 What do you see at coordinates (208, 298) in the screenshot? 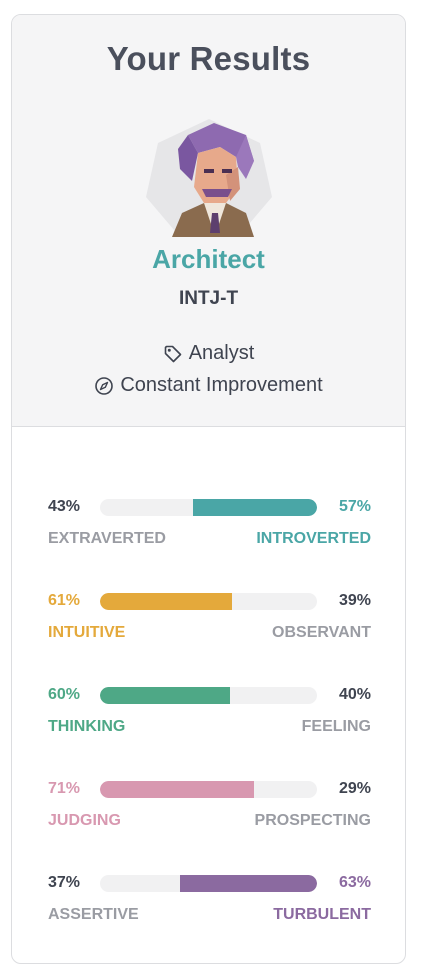
I see `personality-type-code: INTJ-T` at bounding box center [208, 298].